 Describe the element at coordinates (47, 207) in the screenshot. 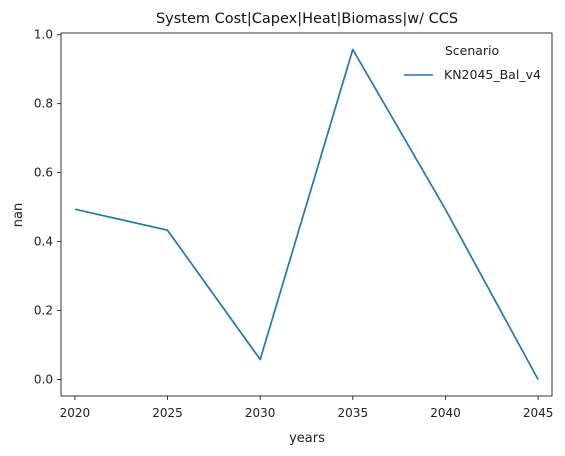

I see `y-axis: 0.0 0.2 0.4 0.6 0.8 1.0` at that location.